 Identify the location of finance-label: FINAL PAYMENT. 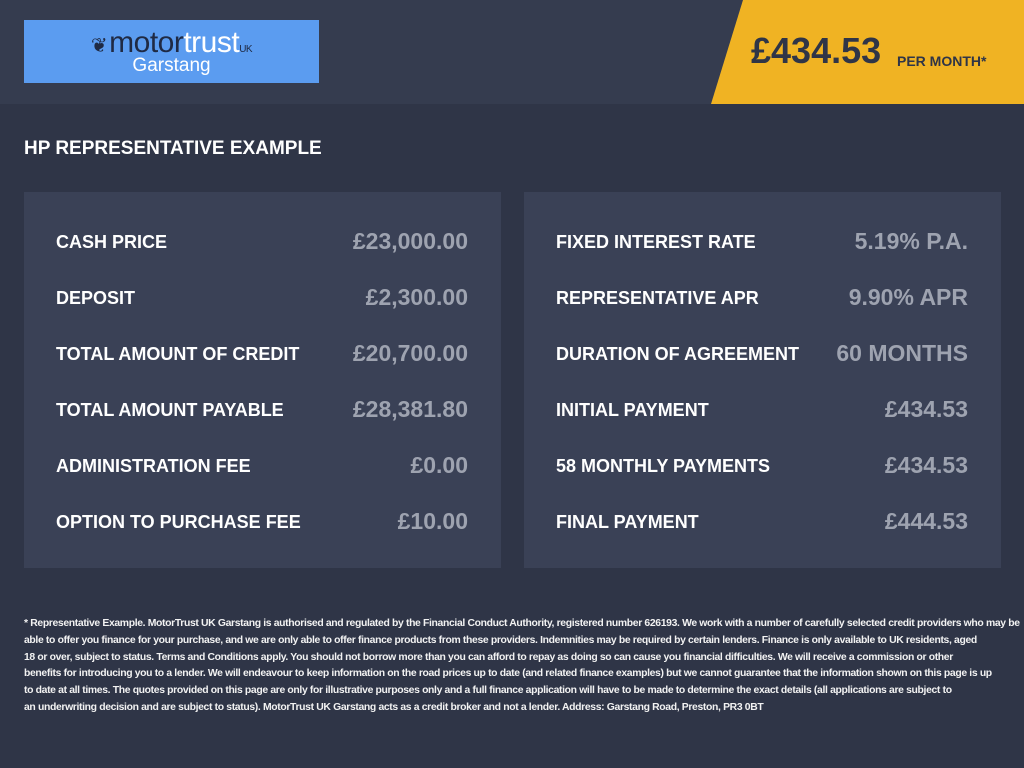
(627, 522).